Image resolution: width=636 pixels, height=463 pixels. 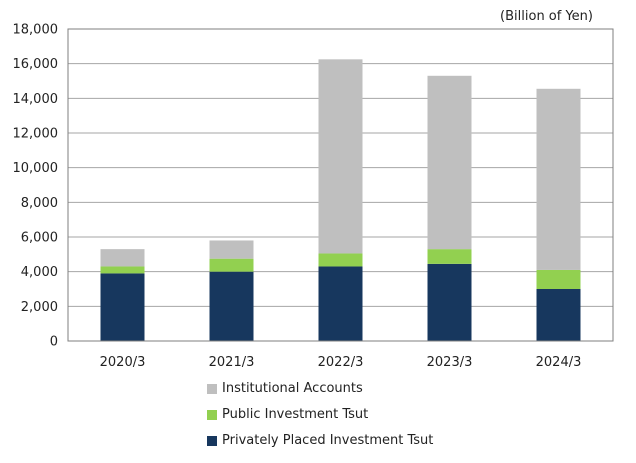 I want to click on y-tick-label: 18,000, so click(x=36, y=30).